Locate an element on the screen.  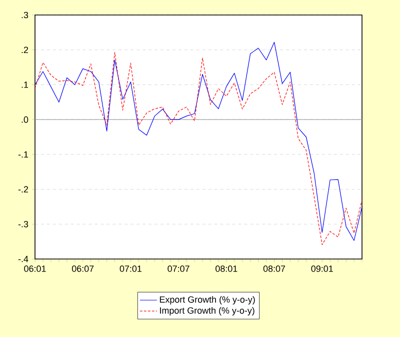
y-tick-label: -.1 is located at coordinates (23, 154).